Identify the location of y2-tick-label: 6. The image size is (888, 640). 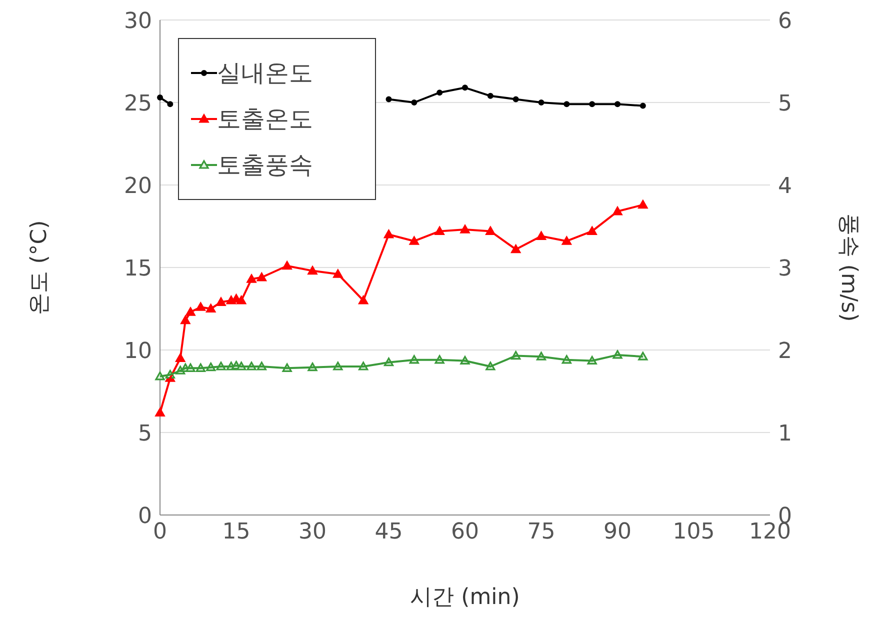
(785, 21).